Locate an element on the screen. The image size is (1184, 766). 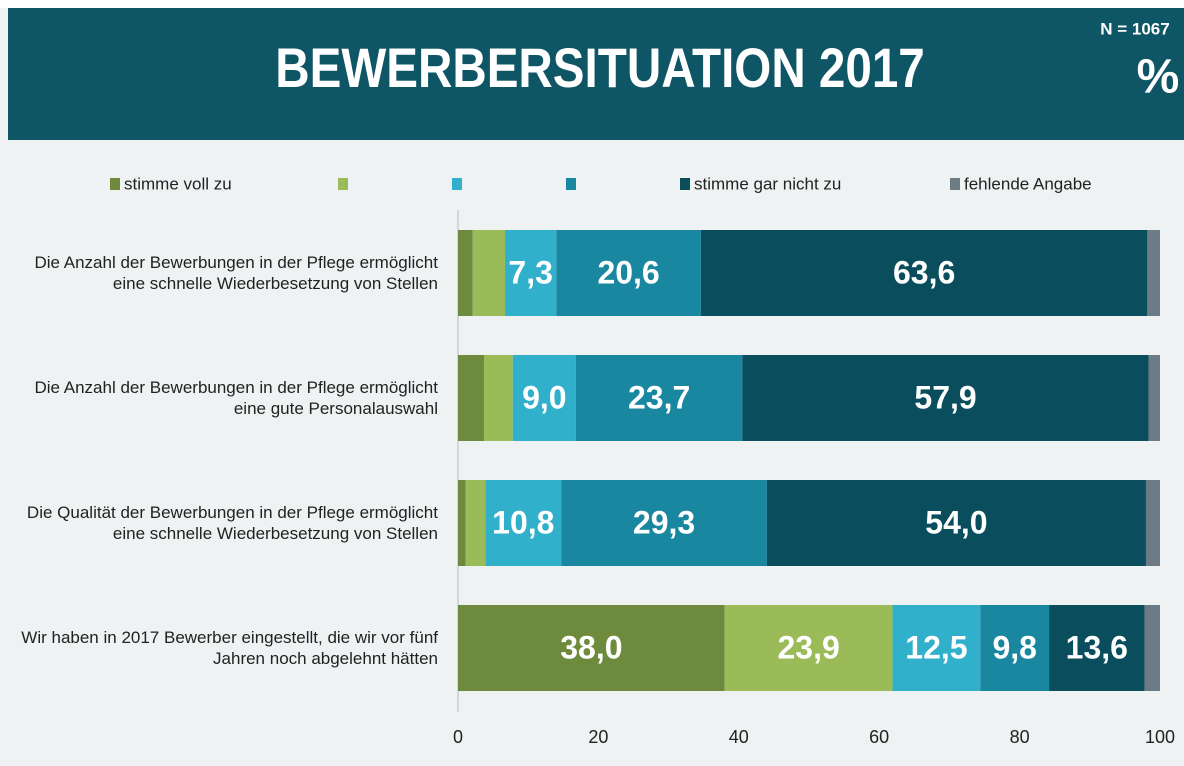
value-label: 23,7 is located at coordinates (659, 397).